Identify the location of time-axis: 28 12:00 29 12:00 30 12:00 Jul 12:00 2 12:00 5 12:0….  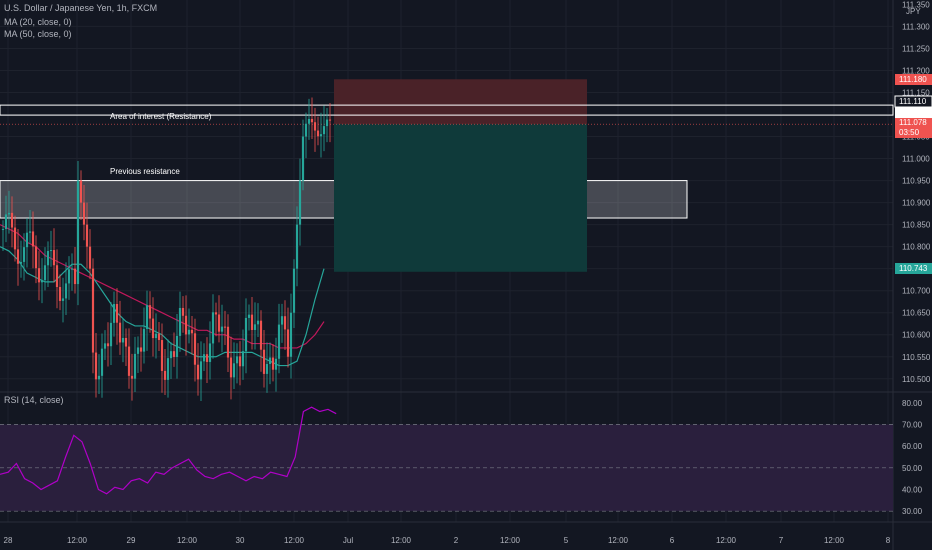
(447, 540).